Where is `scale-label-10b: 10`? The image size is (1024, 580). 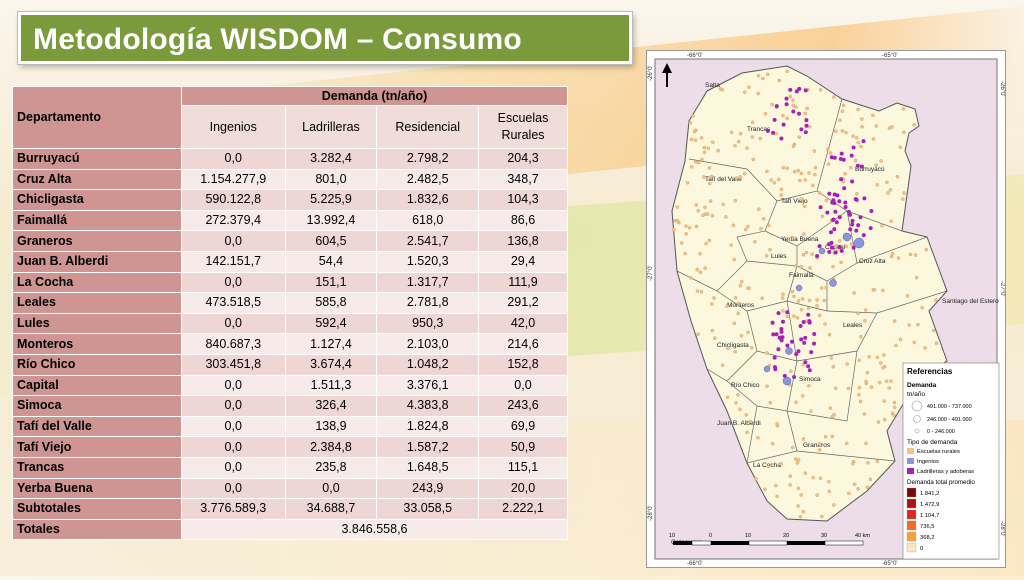 scale-label-10b: 10 is located at coordinates (748, 536).